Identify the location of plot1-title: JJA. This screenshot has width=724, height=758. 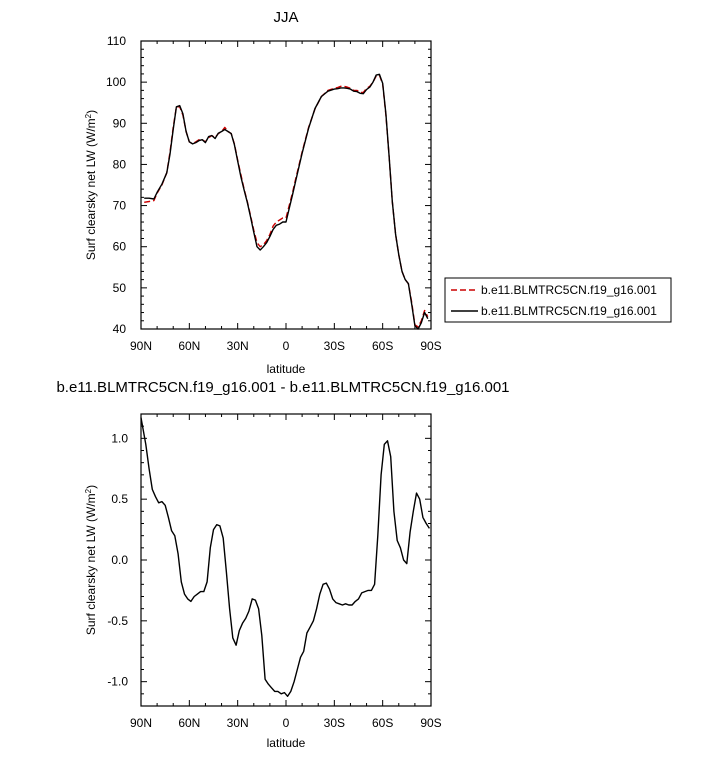
(285, 17).